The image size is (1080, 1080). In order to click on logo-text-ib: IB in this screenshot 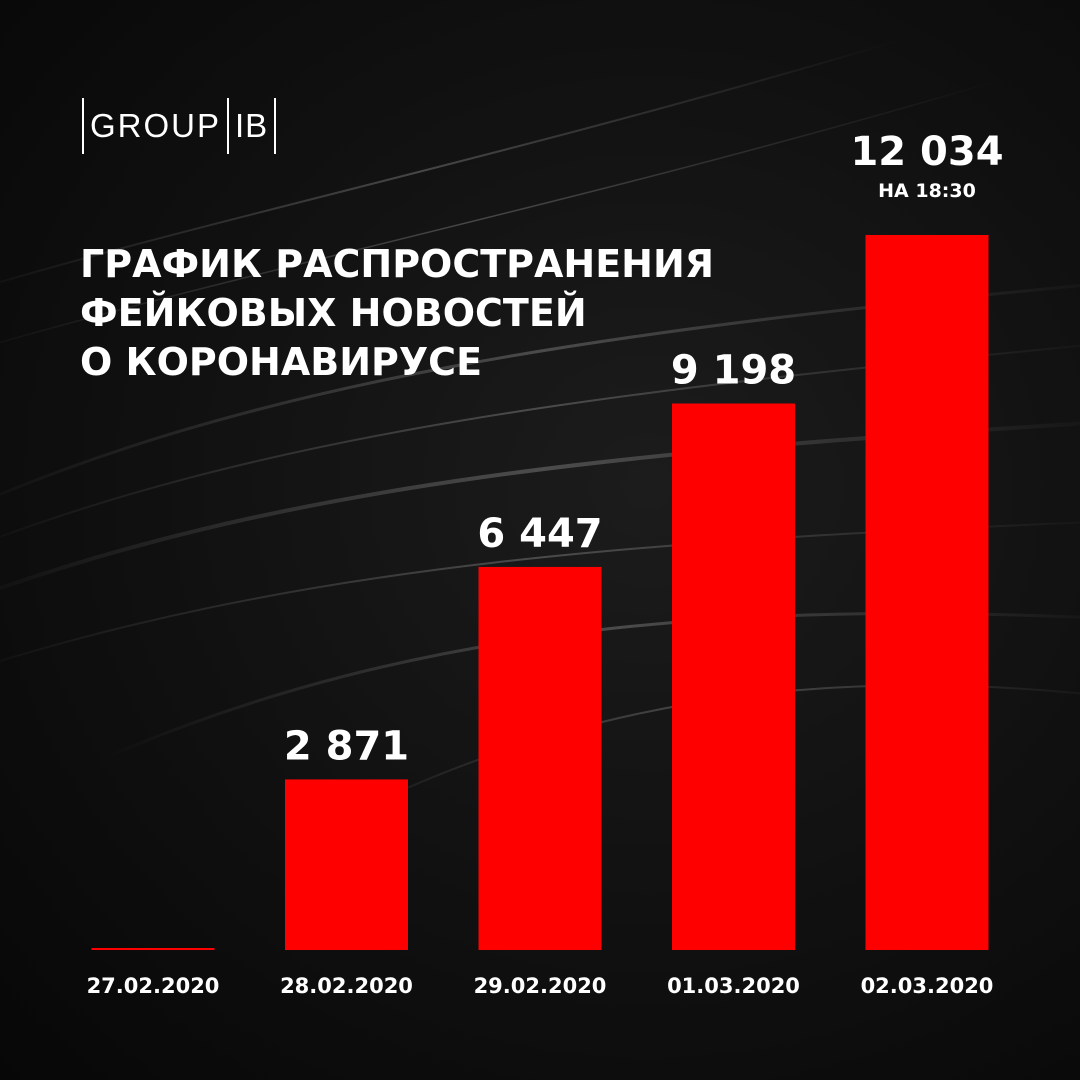, I will do `click(252, 125)`.